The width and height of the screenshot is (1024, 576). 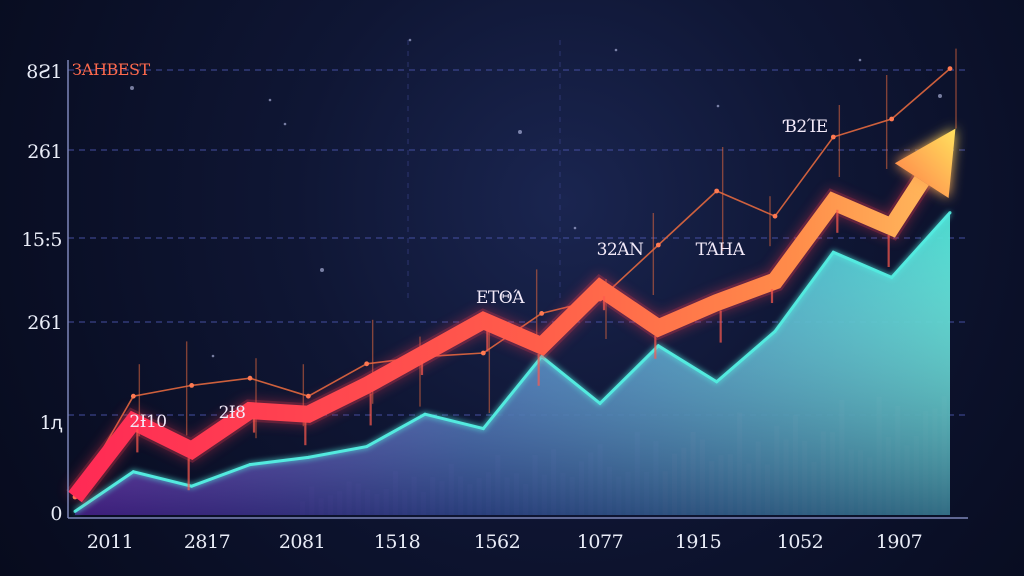 I want to click on x-tick-label: 1077, so click(x=600, y=542).